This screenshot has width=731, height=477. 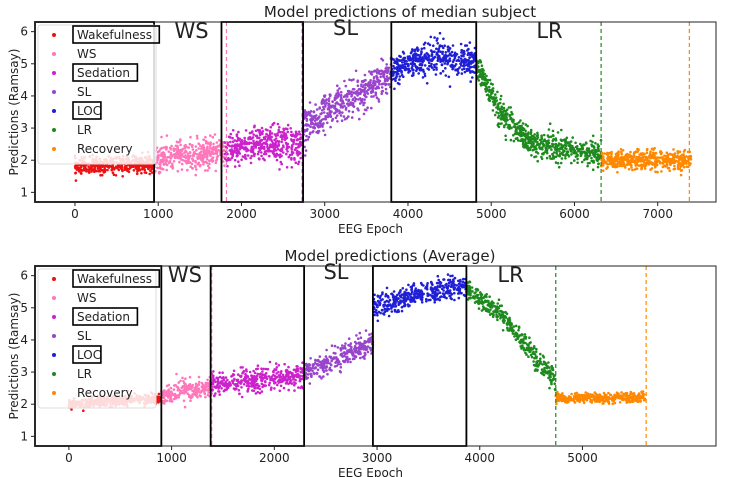 I want to click on series-ws, so click(x=189, y=155).